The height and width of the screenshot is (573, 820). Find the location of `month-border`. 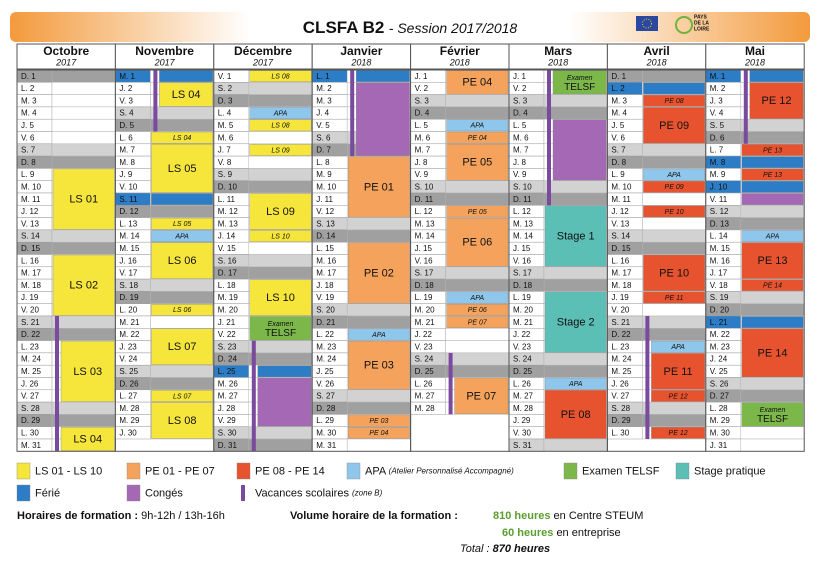

month-border is located at coordinates (755, 260).